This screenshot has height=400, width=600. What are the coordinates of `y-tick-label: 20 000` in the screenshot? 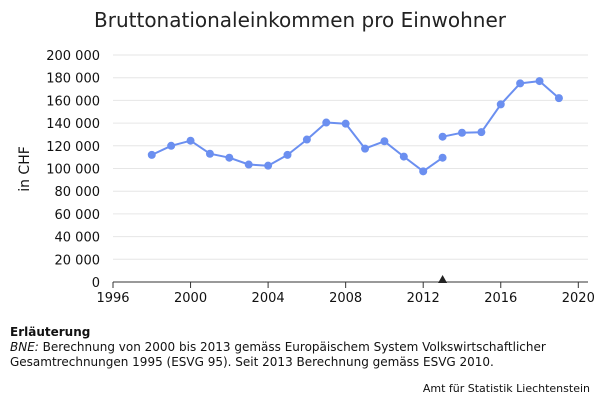 It's located at (78, 260).